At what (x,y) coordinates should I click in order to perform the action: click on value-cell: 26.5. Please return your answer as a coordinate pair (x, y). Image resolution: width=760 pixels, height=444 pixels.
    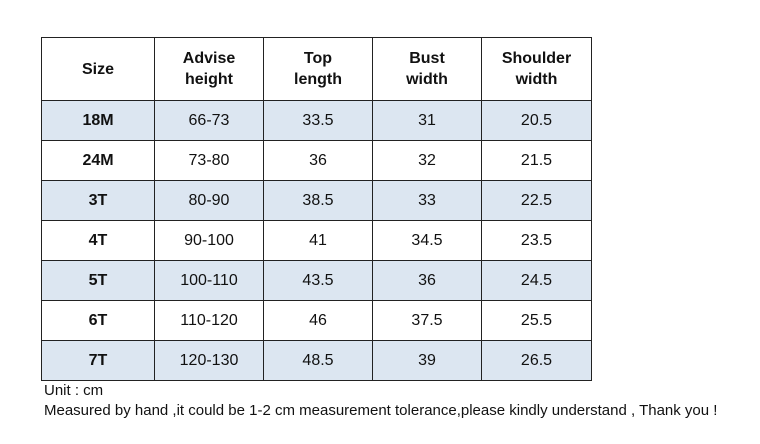
    Looking at the image, I should click on (536, 360).